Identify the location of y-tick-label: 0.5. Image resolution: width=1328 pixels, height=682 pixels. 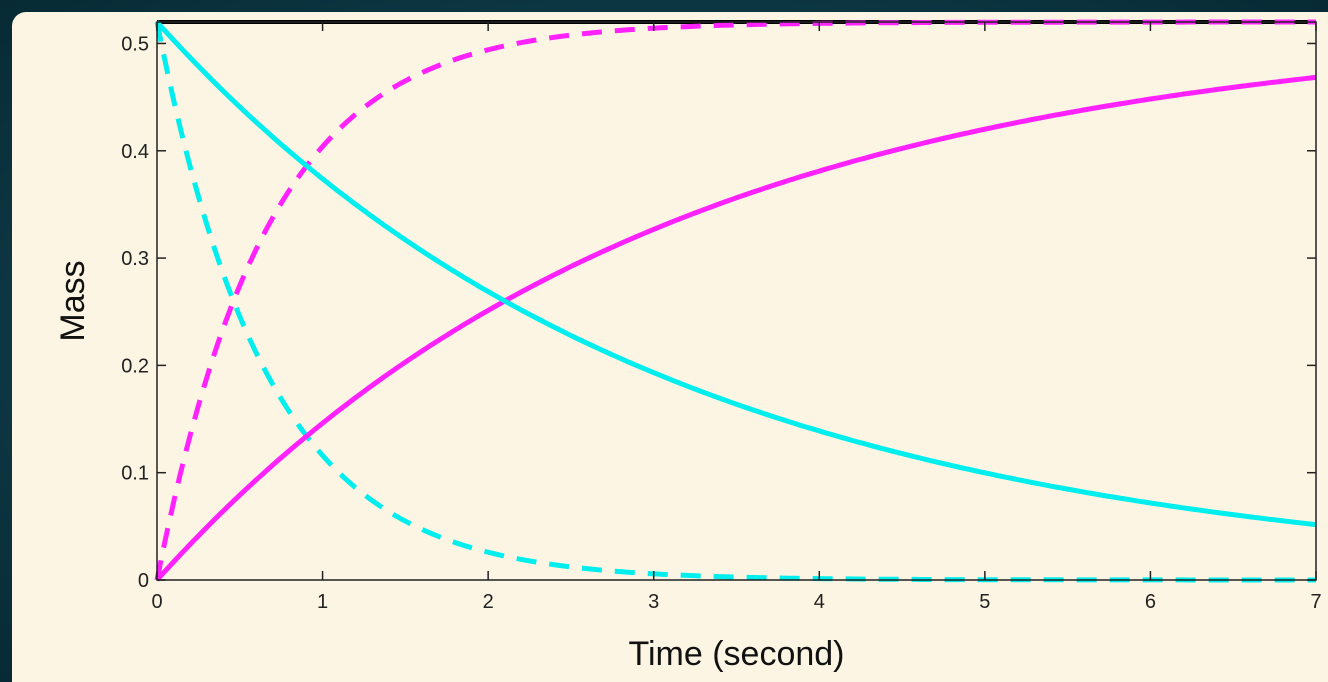
(135, 44).